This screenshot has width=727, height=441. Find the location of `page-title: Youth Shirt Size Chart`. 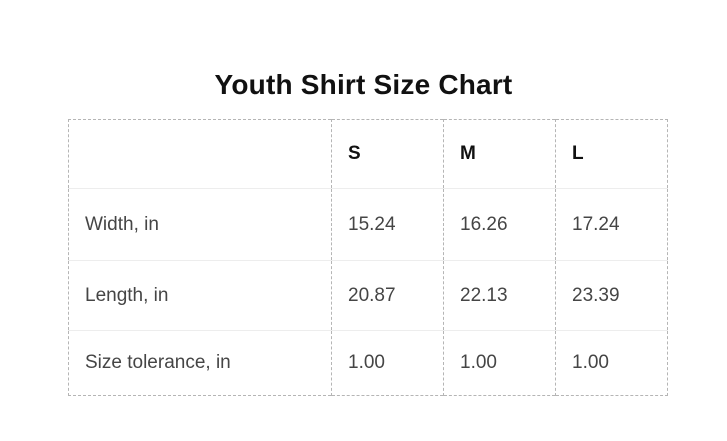

page-title: Youth Shirt Size Chart is located at coordinates (363, 84).